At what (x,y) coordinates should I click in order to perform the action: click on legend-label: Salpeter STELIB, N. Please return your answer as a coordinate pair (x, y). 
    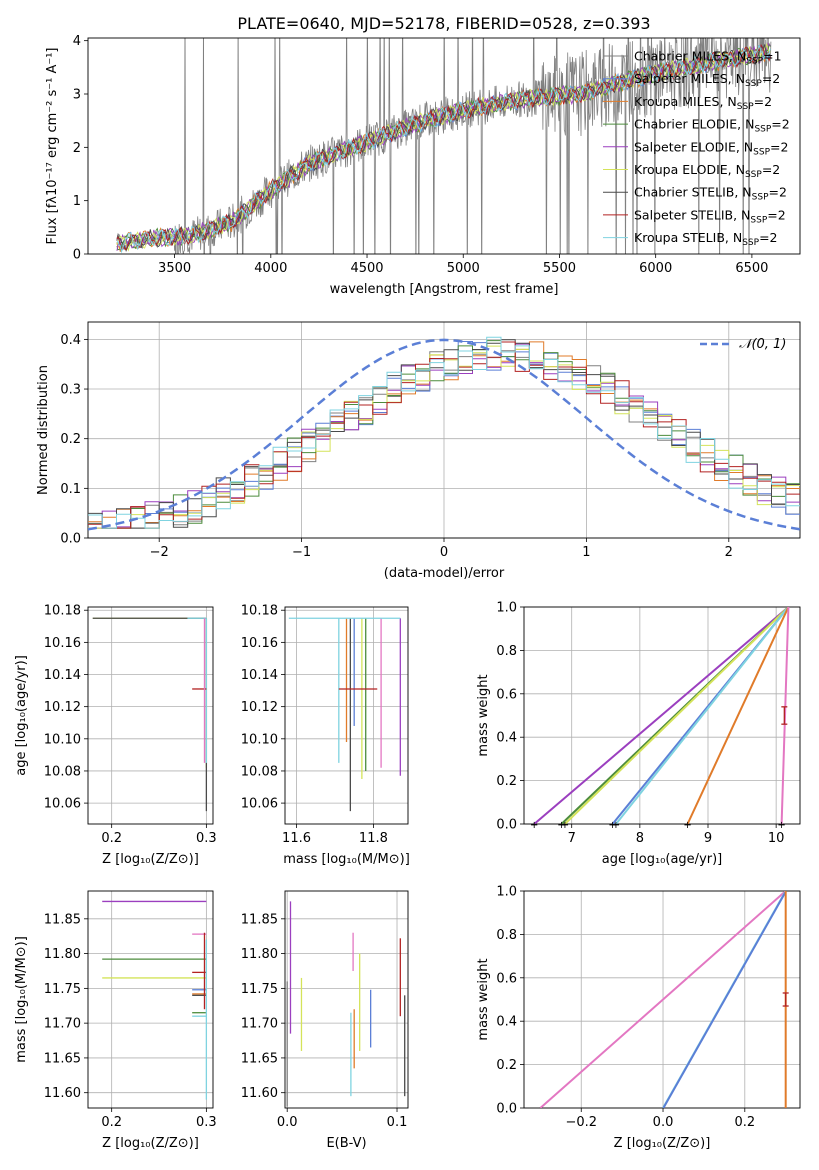
    Looking at the image, I should click on (692, 214).